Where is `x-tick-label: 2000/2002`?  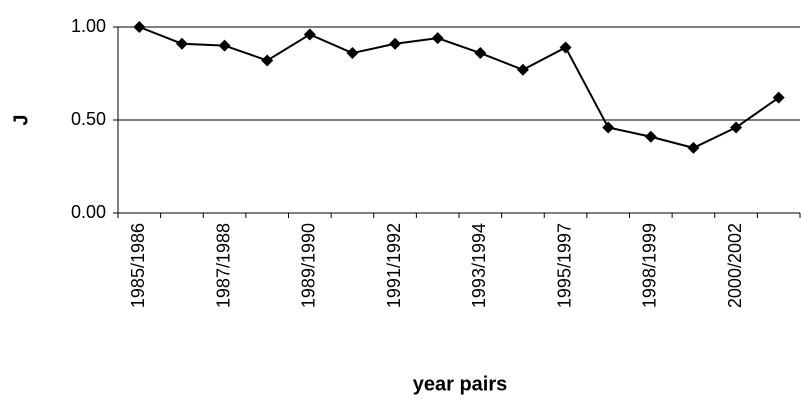 x-tick-label: 2000/2002 is located at coordinates (735, 265).